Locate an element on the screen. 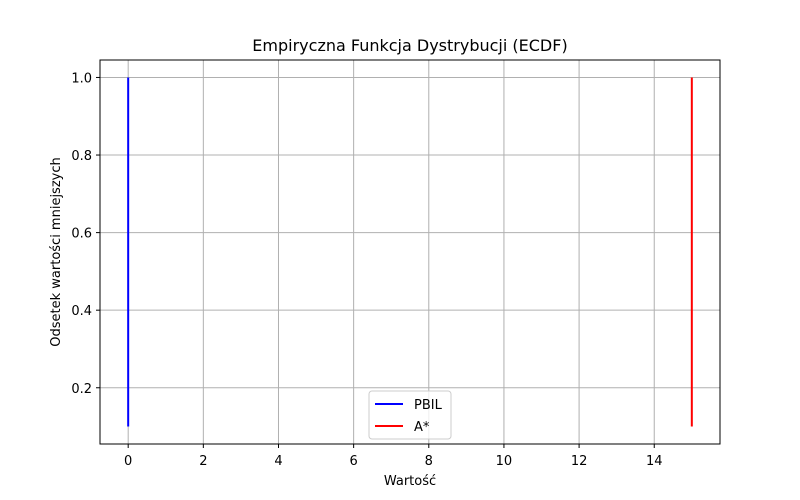 The width and height of the screenshot is (800, 500). x-tick-label: 6 is located at coordinates (353, 461).